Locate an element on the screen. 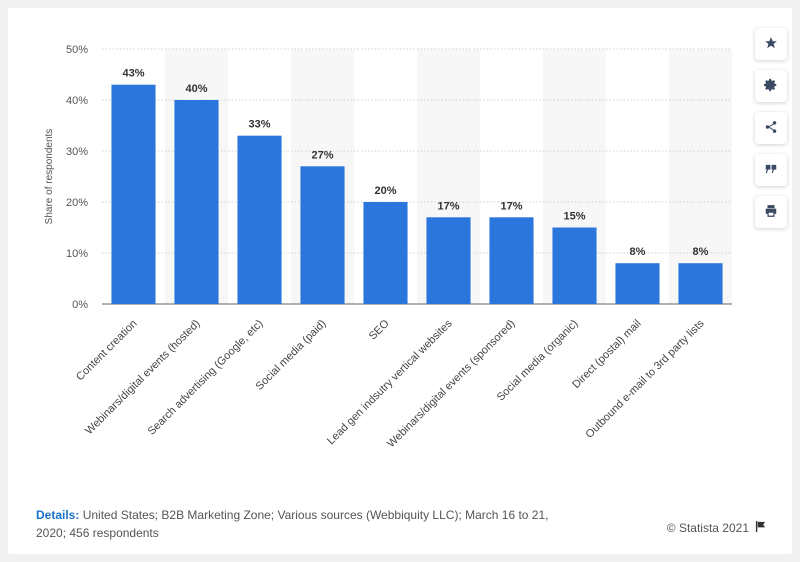 Image resolution: width=800 pixels, height=562 pixels. print-button is located at coordinates (771, 212).